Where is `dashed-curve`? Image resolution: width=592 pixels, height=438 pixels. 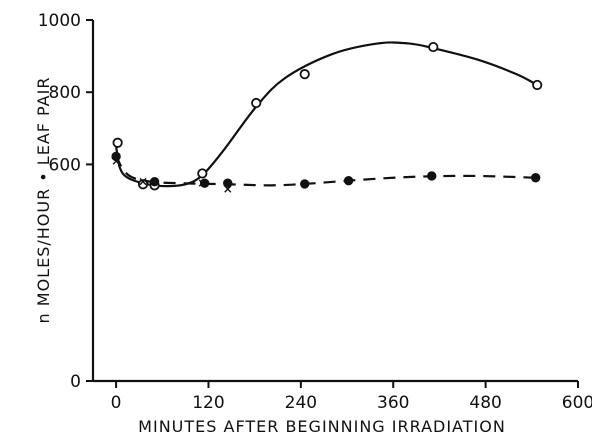 dashed-curve is located at coordinates (325, 170).